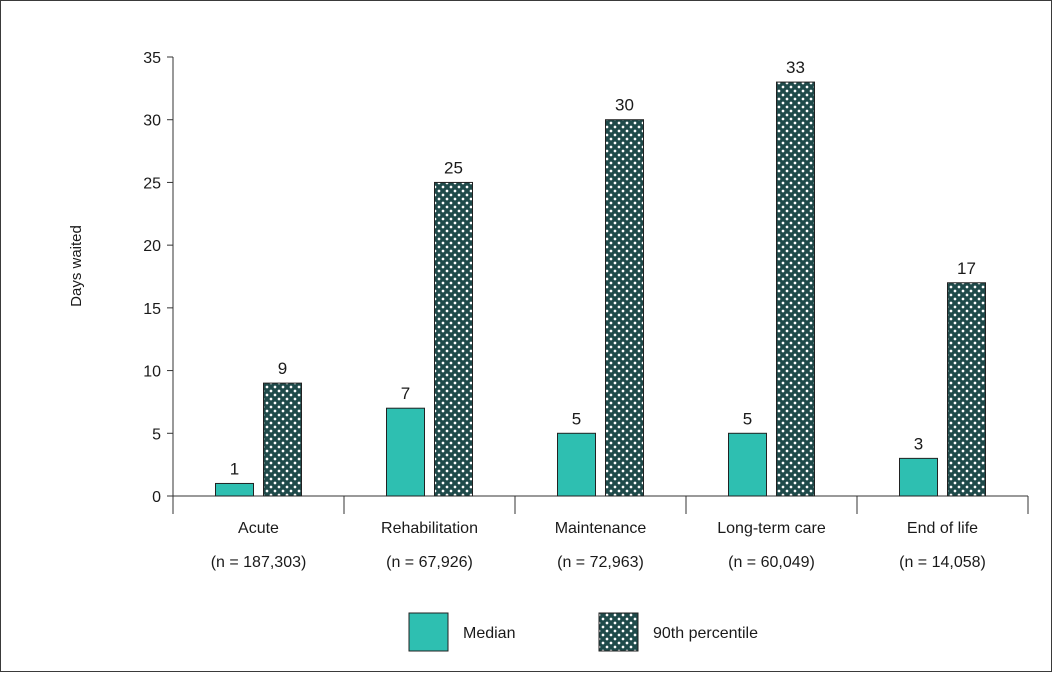 The width and height of the screenshot is (1052, 676). What do you see at coordinates (156, 497) in the screenshot?
I see `y-tick-label: 0` at bounding box center [156, 497].